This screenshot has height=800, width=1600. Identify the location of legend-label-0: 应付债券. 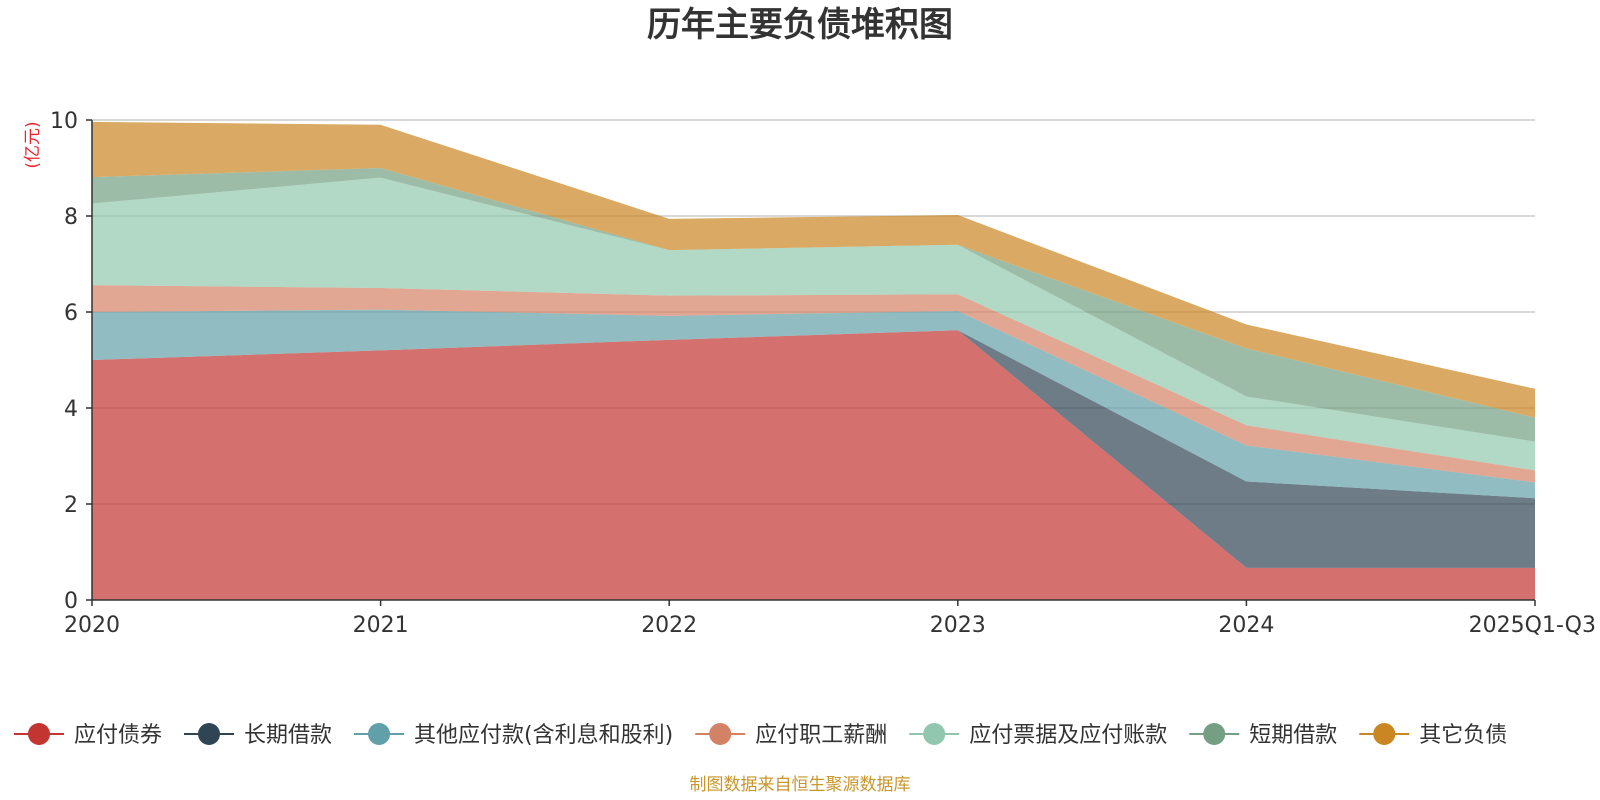
(118, 735).